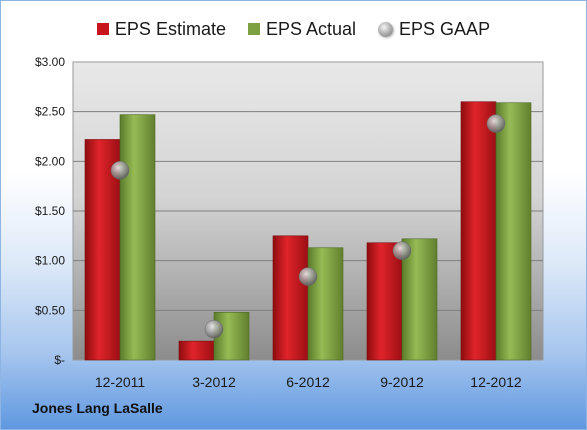 Image resolution: width=587 pixels, height=430 pixels. I want to click on legend-item-actual: EPS Actual, so click(302, 29).